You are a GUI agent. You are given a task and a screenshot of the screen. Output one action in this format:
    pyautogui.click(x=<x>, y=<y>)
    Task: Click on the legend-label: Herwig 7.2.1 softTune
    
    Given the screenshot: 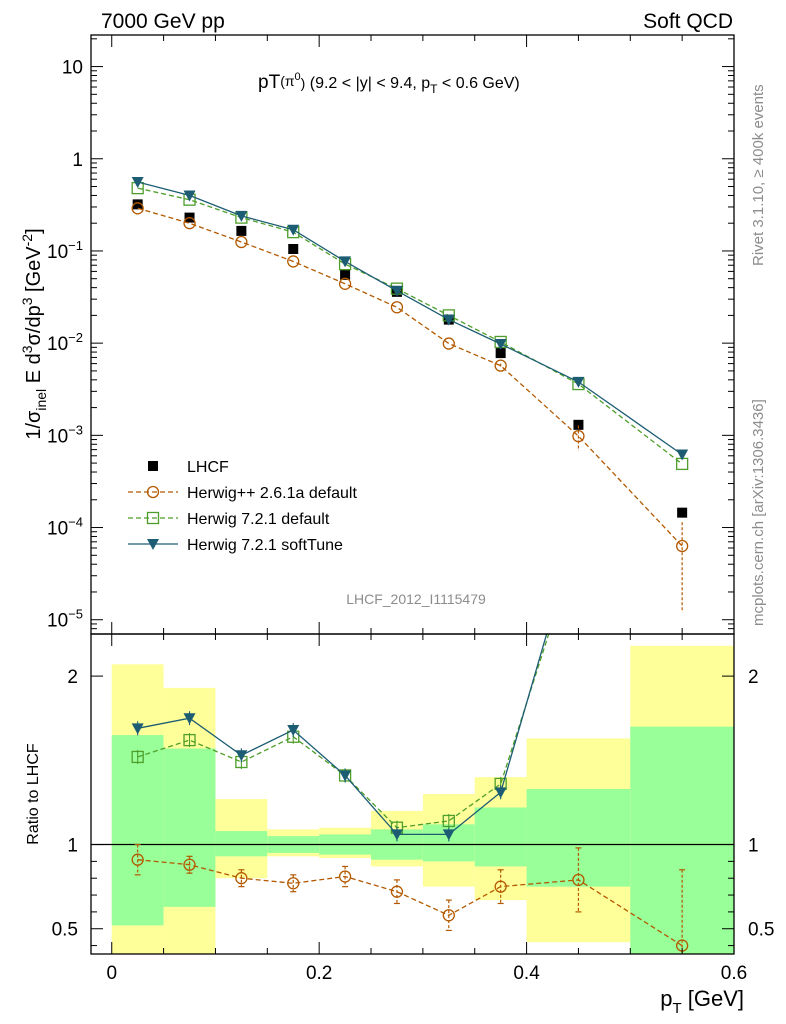 What is the action you would take?
    pyautogui.click(x=265, y=545)
    